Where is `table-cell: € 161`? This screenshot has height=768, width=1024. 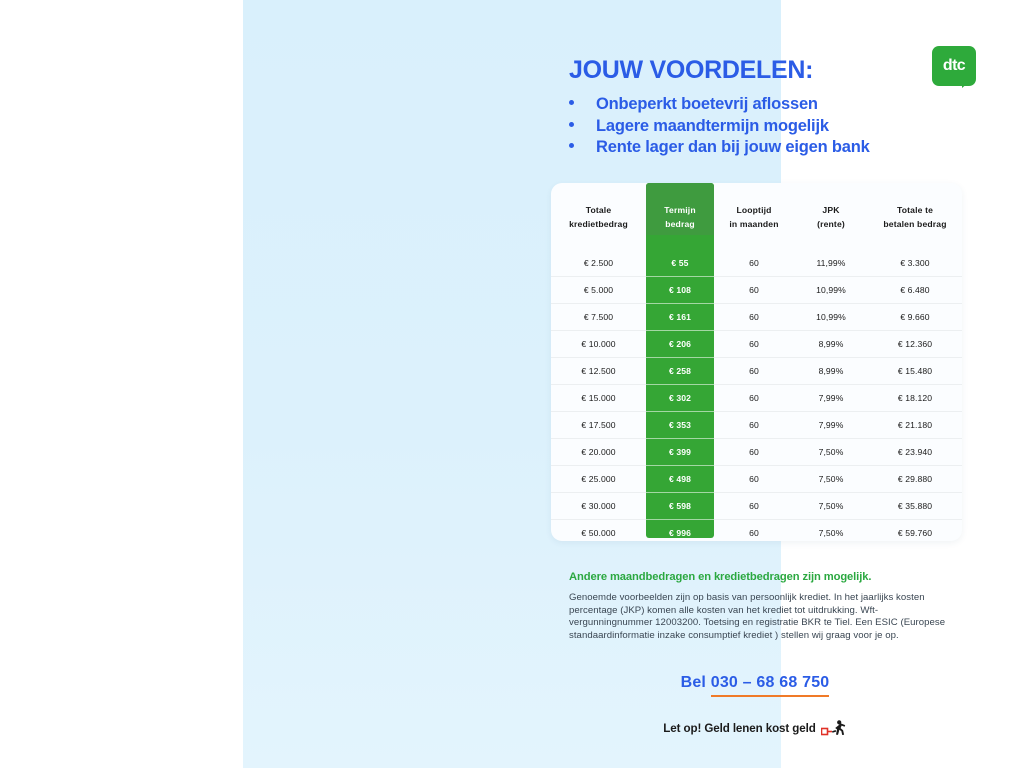 table-cell: € 161 is located at coordinates (680, 317).